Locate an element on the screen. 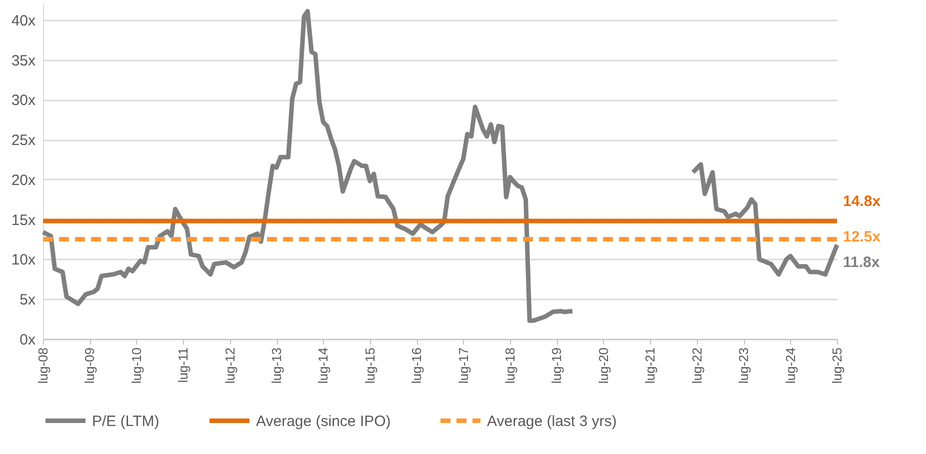  legend-label: Average (last 3 yrs) is located at coordinates (552, 421).